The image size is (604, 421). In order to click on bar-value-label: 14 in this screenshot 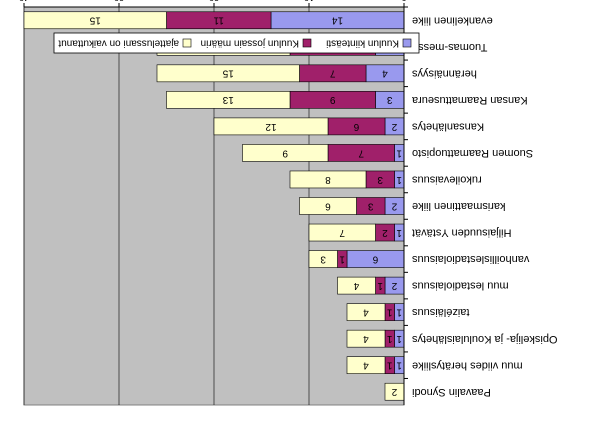, I will do `click(338, 20)`.